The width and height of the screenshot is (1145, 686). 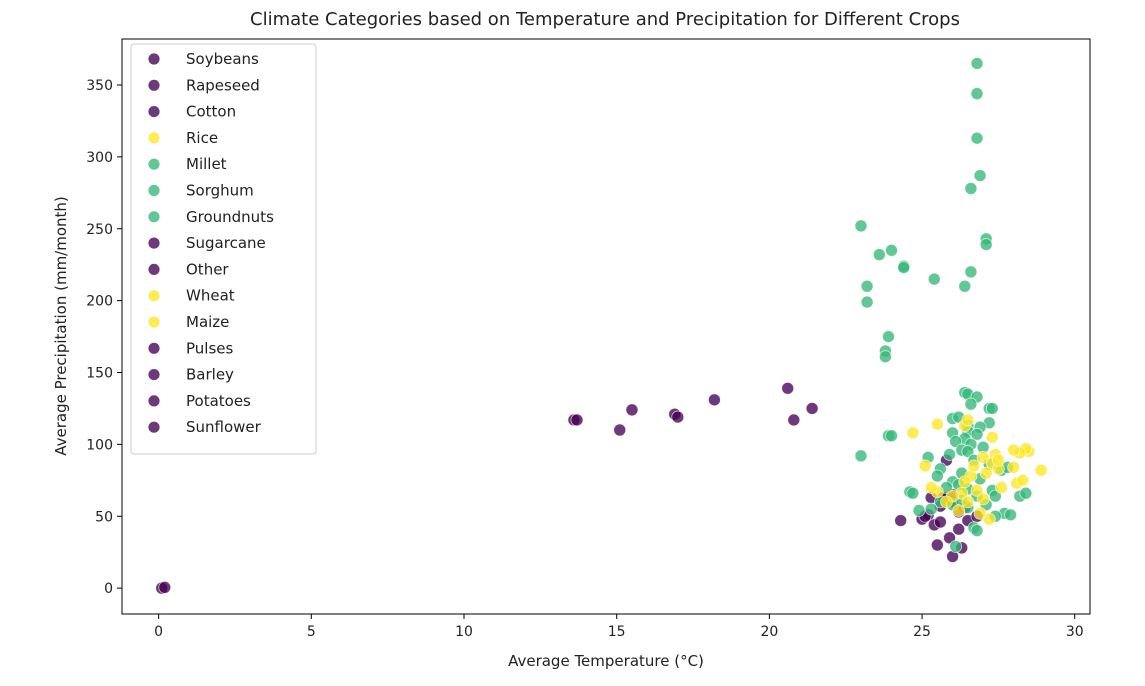 What do you see at coordinates (211, 112) in the screenshot?
I see `legend-label: Cotton` at bounding box center [211, 112].